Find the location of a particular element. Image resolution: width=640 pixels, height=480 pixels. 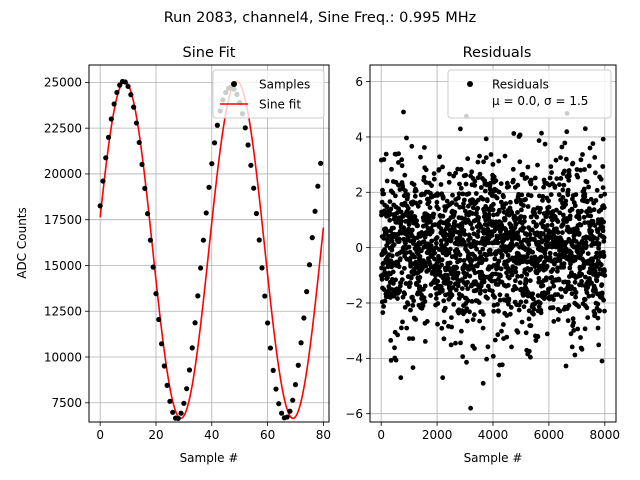

right-ytick-label: 6 is located at coordinates (359, 82).